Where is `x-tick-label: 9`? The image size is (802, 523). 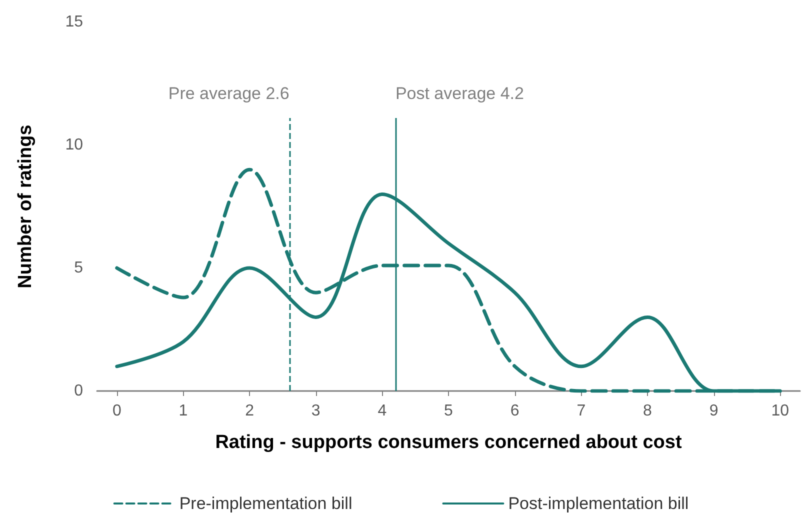
x-tick-label: 9 is located at coordinates (713, 411).